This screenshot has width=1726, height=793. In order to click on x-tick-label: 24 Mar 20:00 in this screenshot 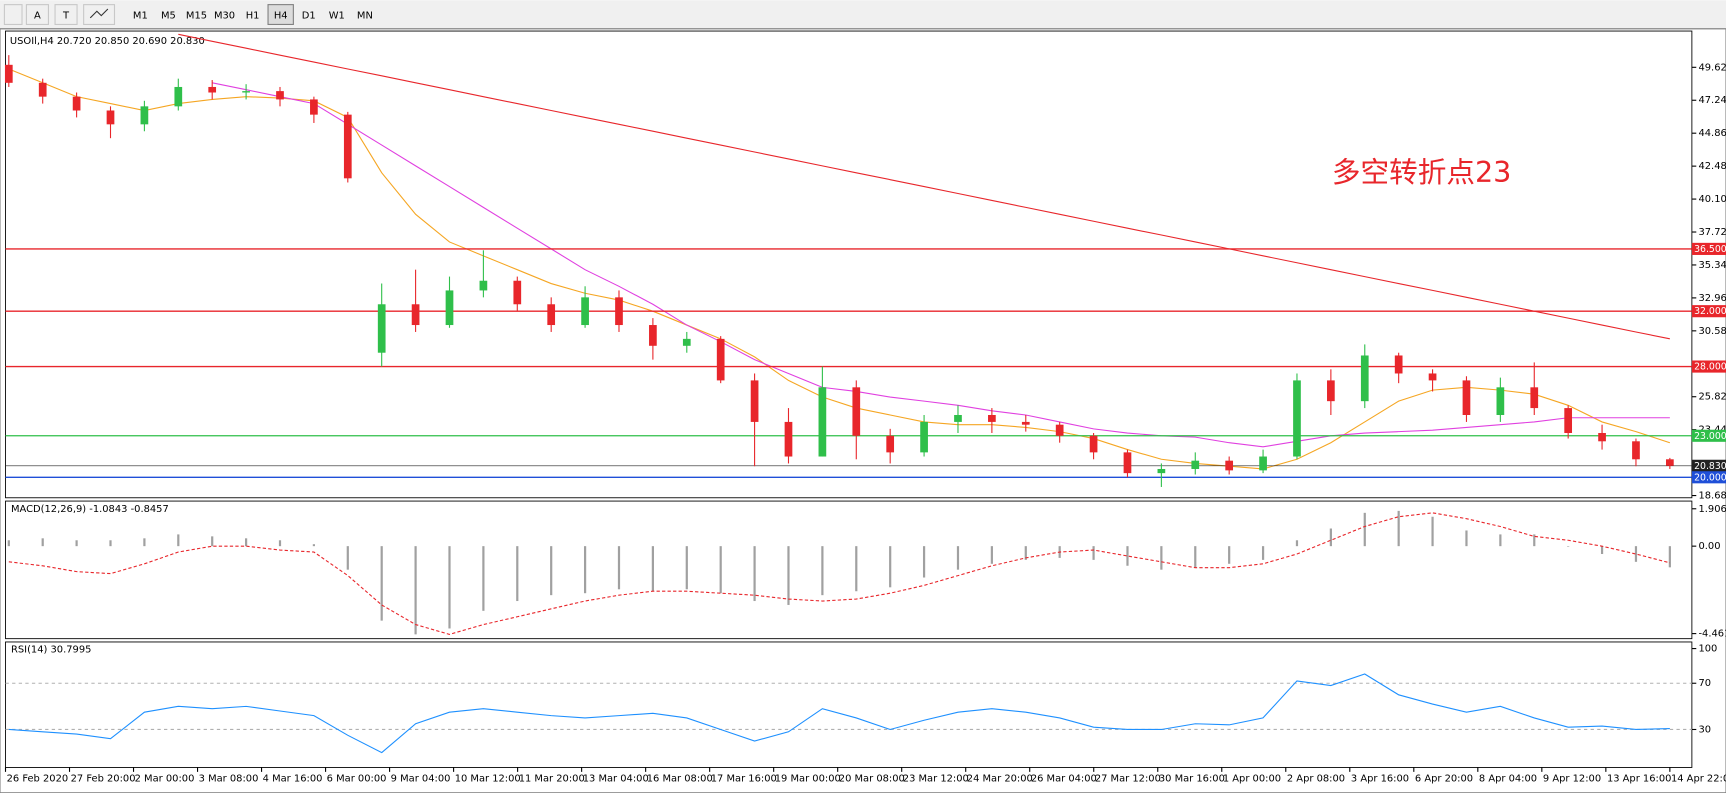, I will do `click(1000, 778)`.